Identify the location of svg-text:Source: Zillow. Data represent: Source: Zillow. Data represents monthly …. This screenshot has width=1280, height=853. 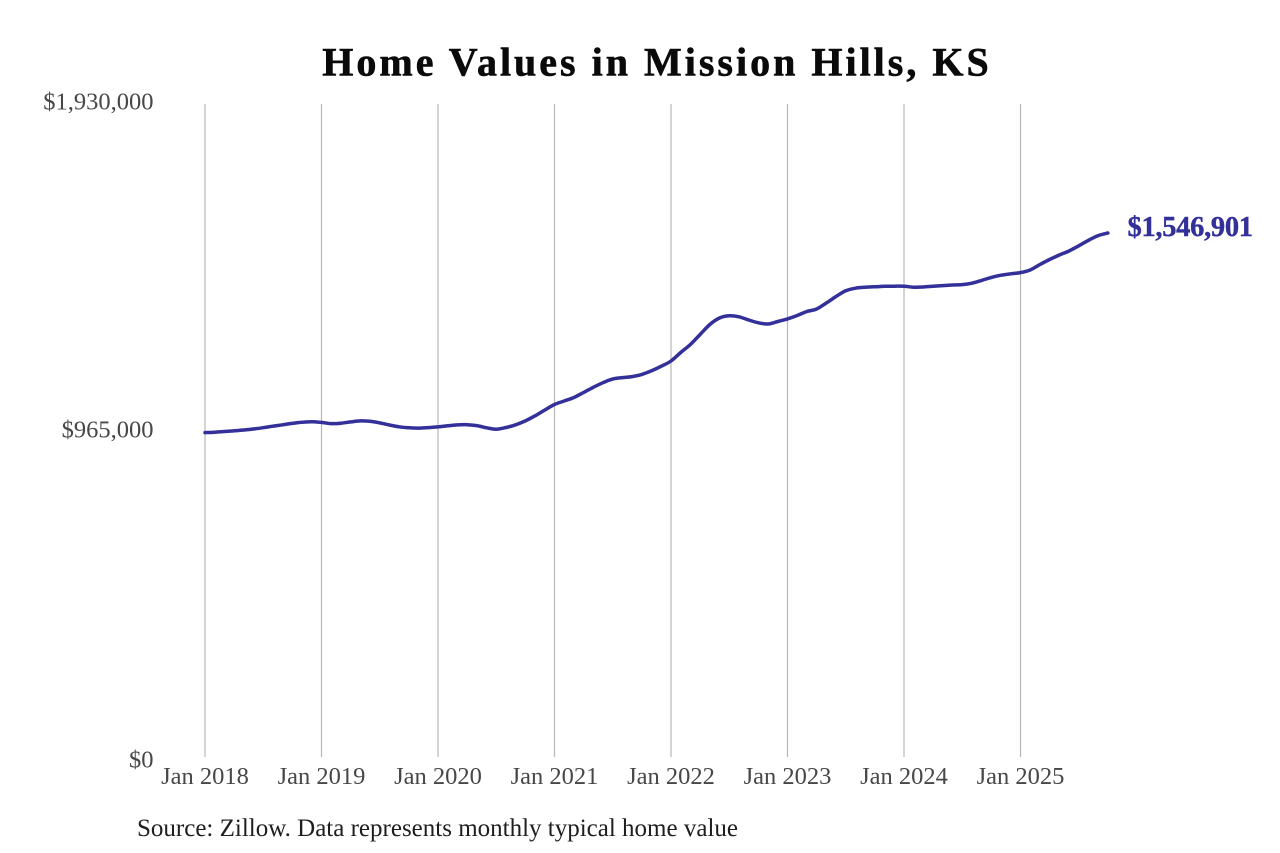
(437, 828).